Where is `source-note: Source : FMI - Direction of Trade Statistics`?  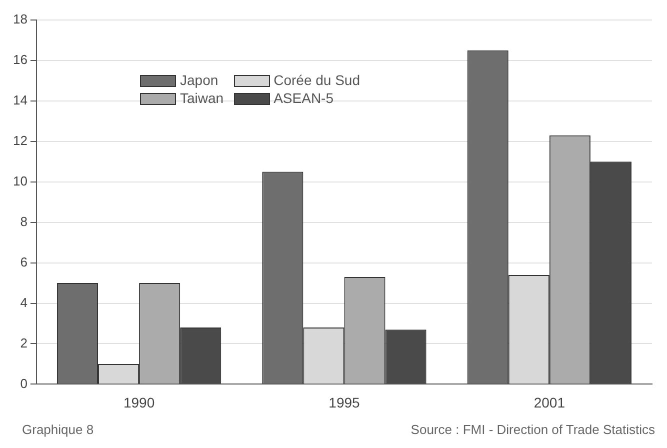
source-note: Source : FMI - Direction of Trade Statistics is located at coordinates (532, 429).